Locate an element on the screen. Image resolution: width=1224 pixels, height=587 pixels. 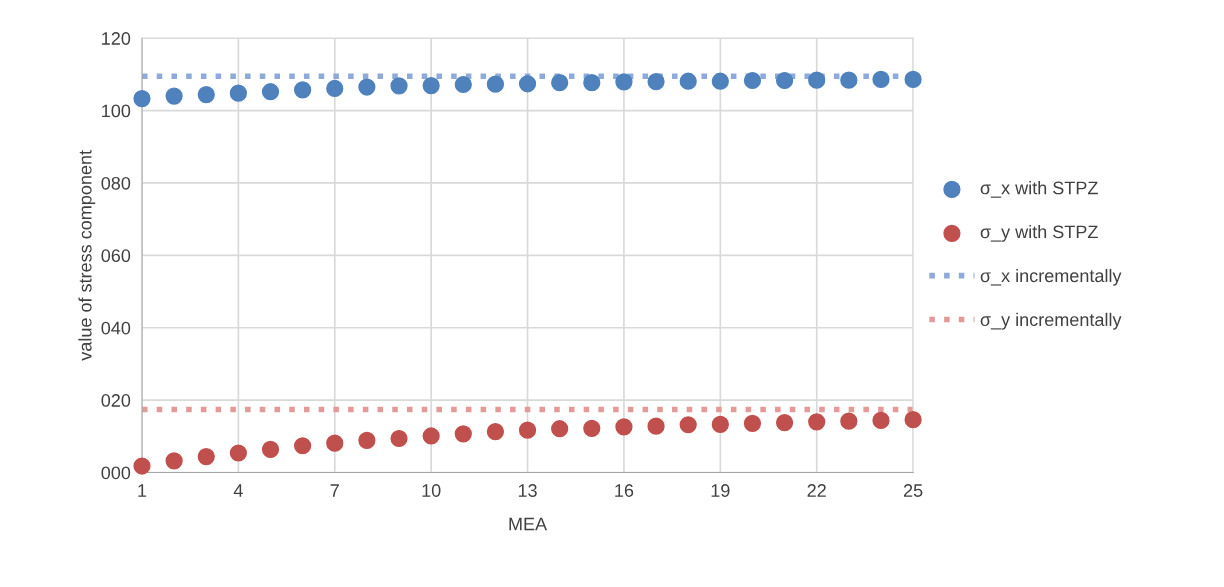
x-tick-label: 19 is located at coordinates (720, 490).